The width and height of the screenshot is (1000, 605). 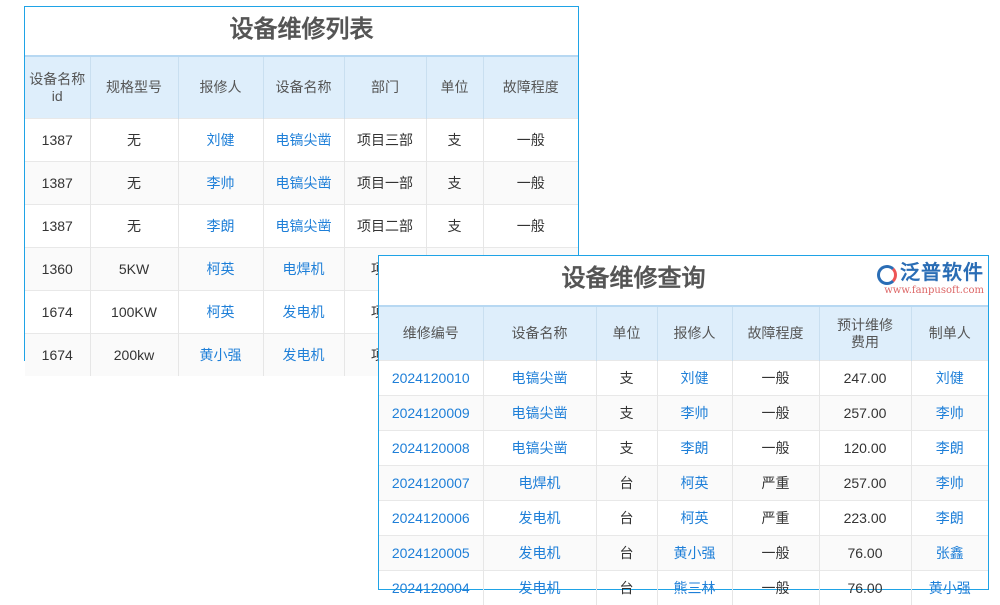 I want to click on list-title: 设备维修列表, so click(x=301, y=32).